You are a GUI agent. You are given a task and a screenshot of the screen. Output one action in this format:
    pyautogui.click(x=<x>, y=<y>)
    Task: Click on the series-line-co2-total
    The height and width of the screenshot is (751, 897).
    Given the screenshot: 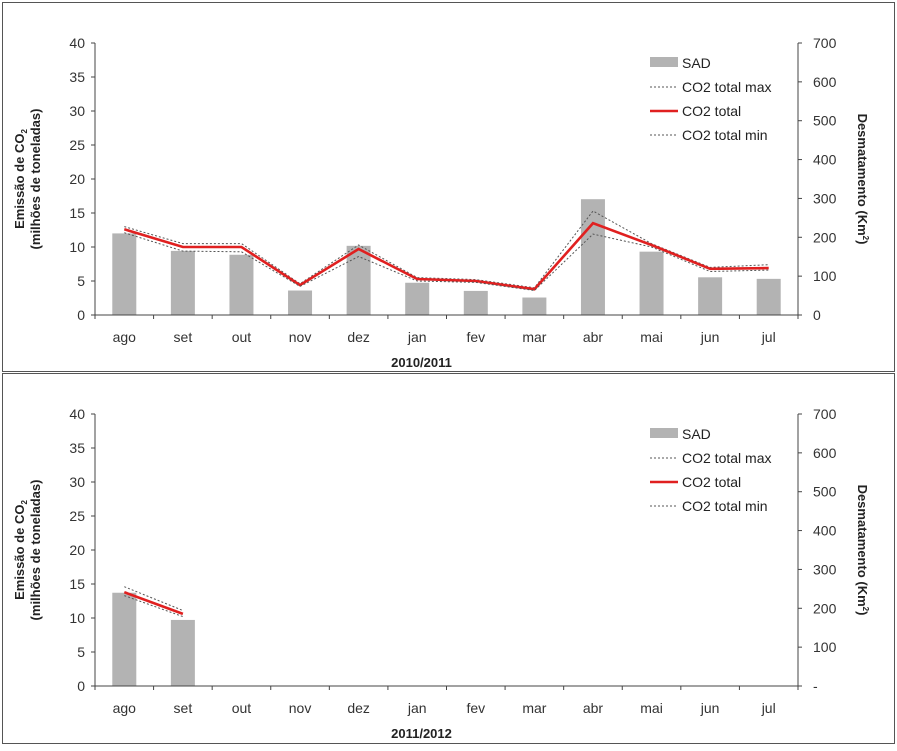 What is the action you would take?
    pyautogui.click(x=446, y=256)
    